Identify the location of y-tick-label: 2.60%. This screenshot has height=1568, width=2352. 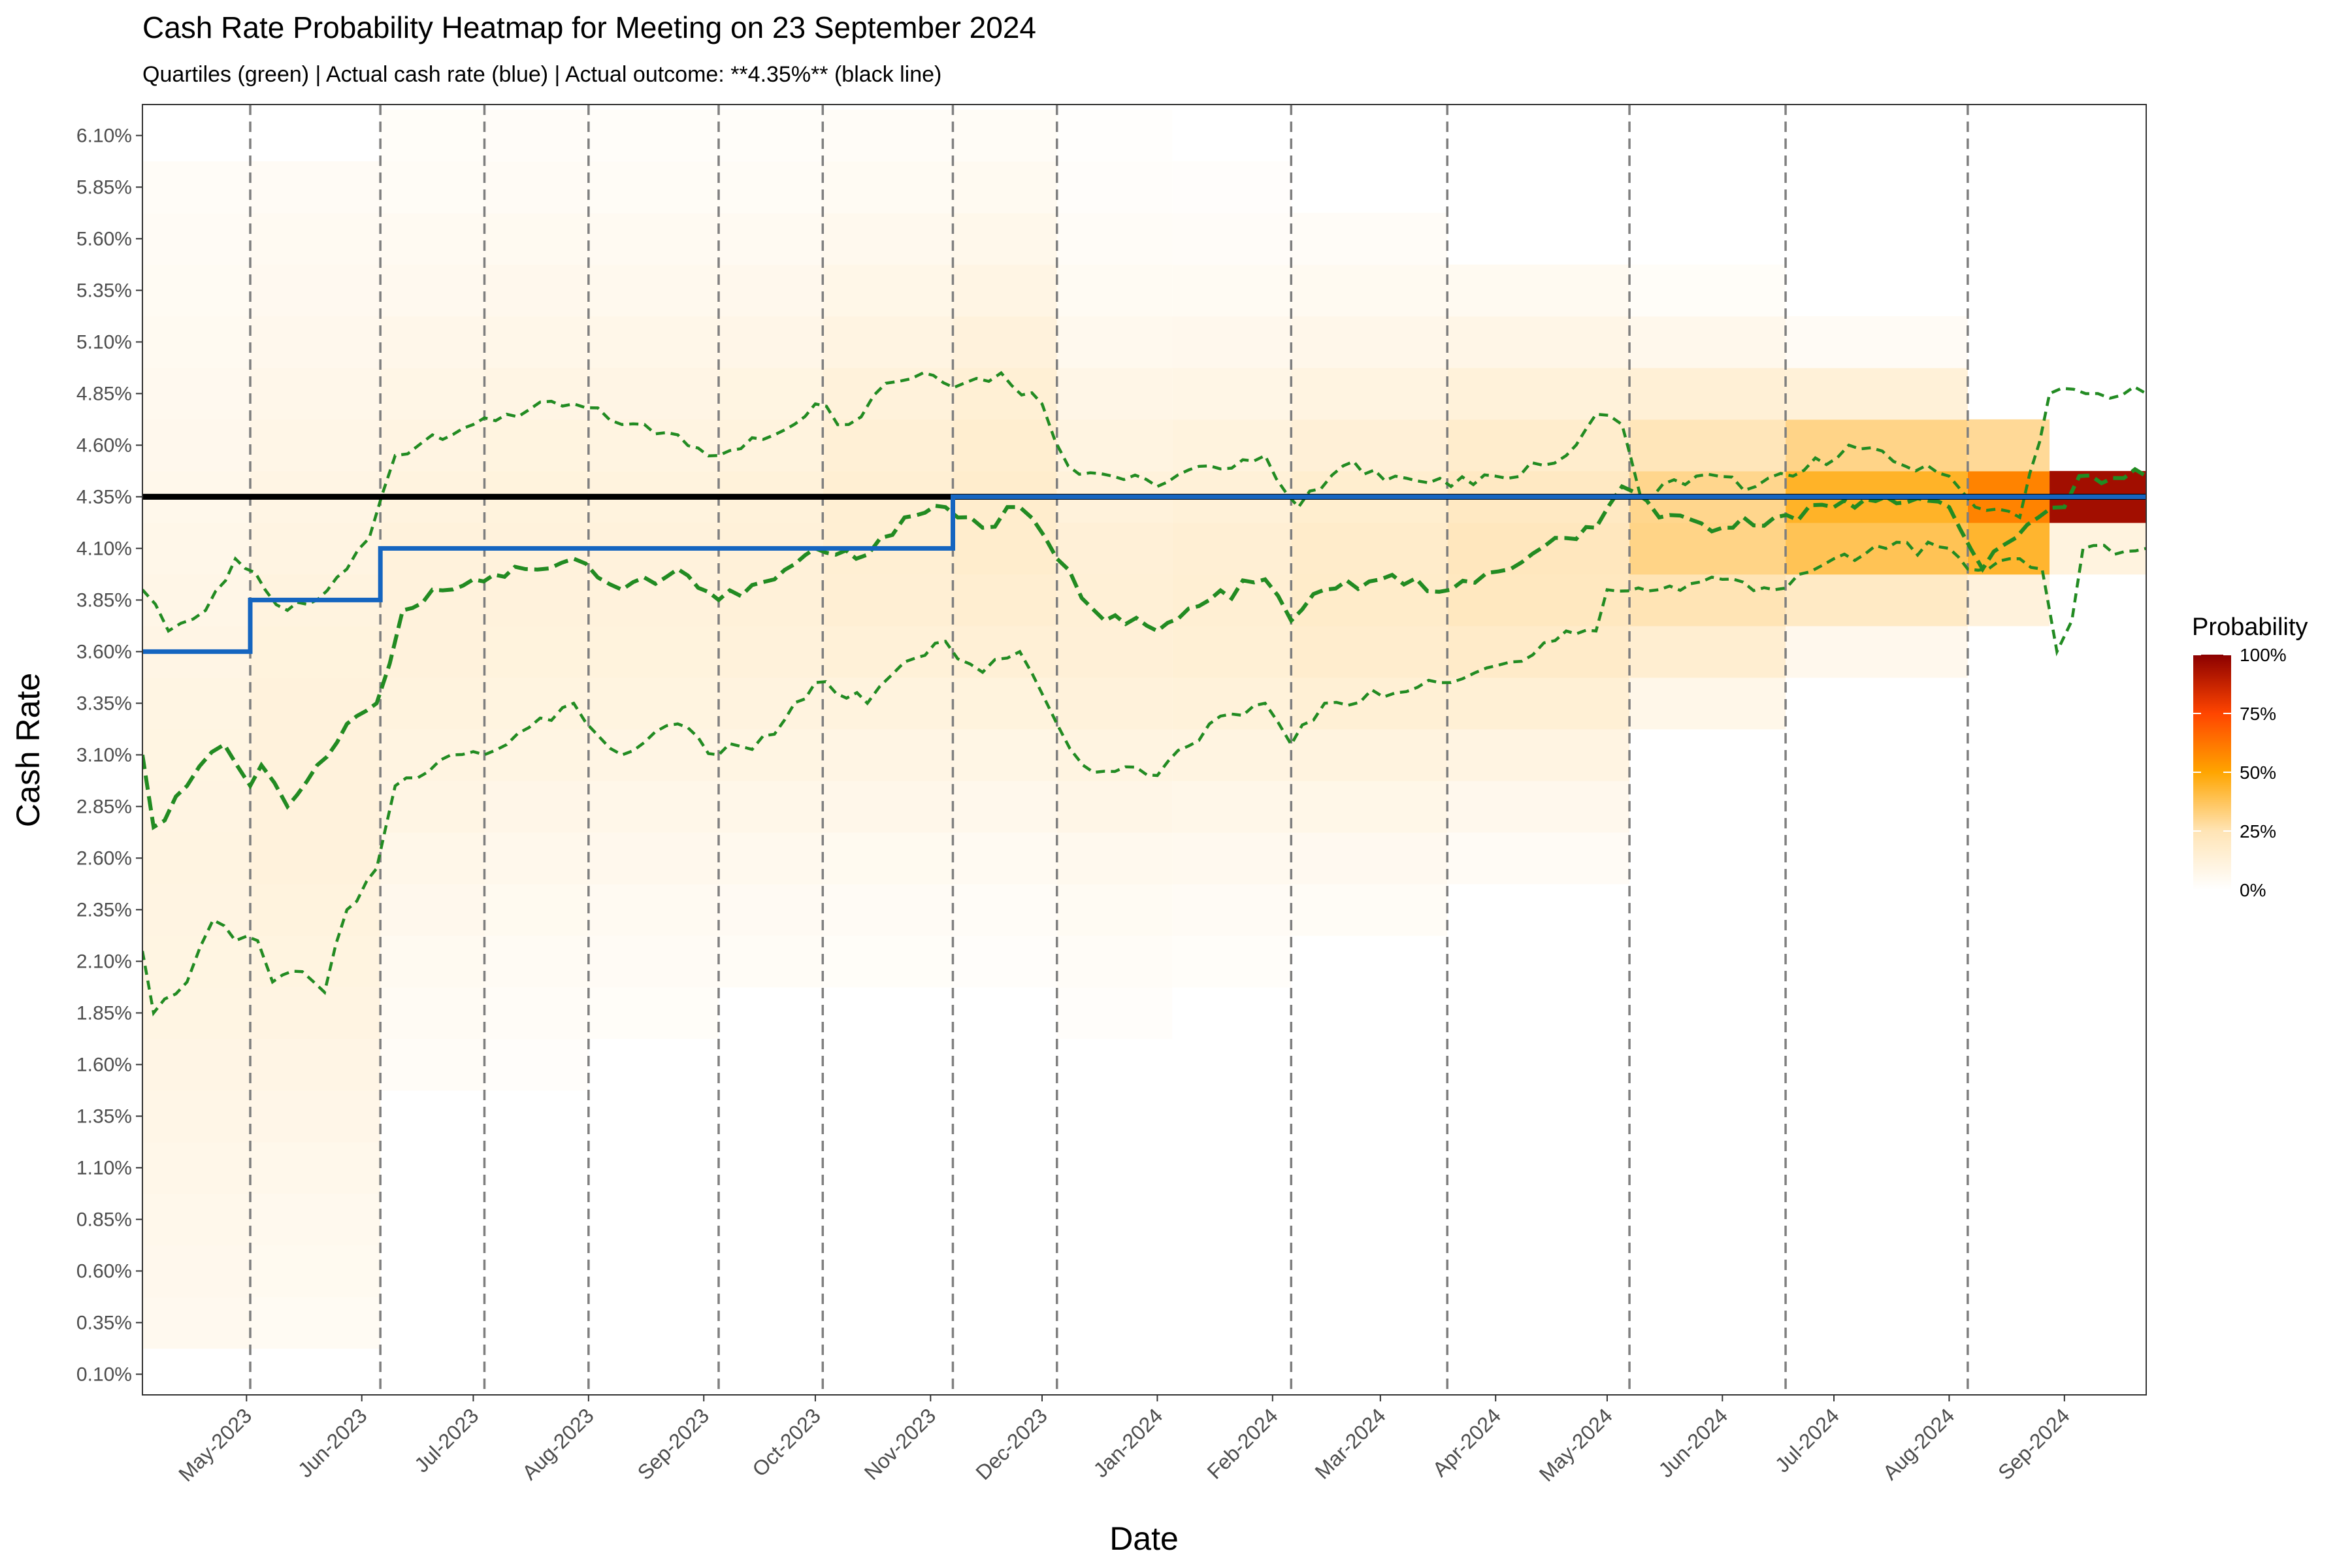
(104, 858).